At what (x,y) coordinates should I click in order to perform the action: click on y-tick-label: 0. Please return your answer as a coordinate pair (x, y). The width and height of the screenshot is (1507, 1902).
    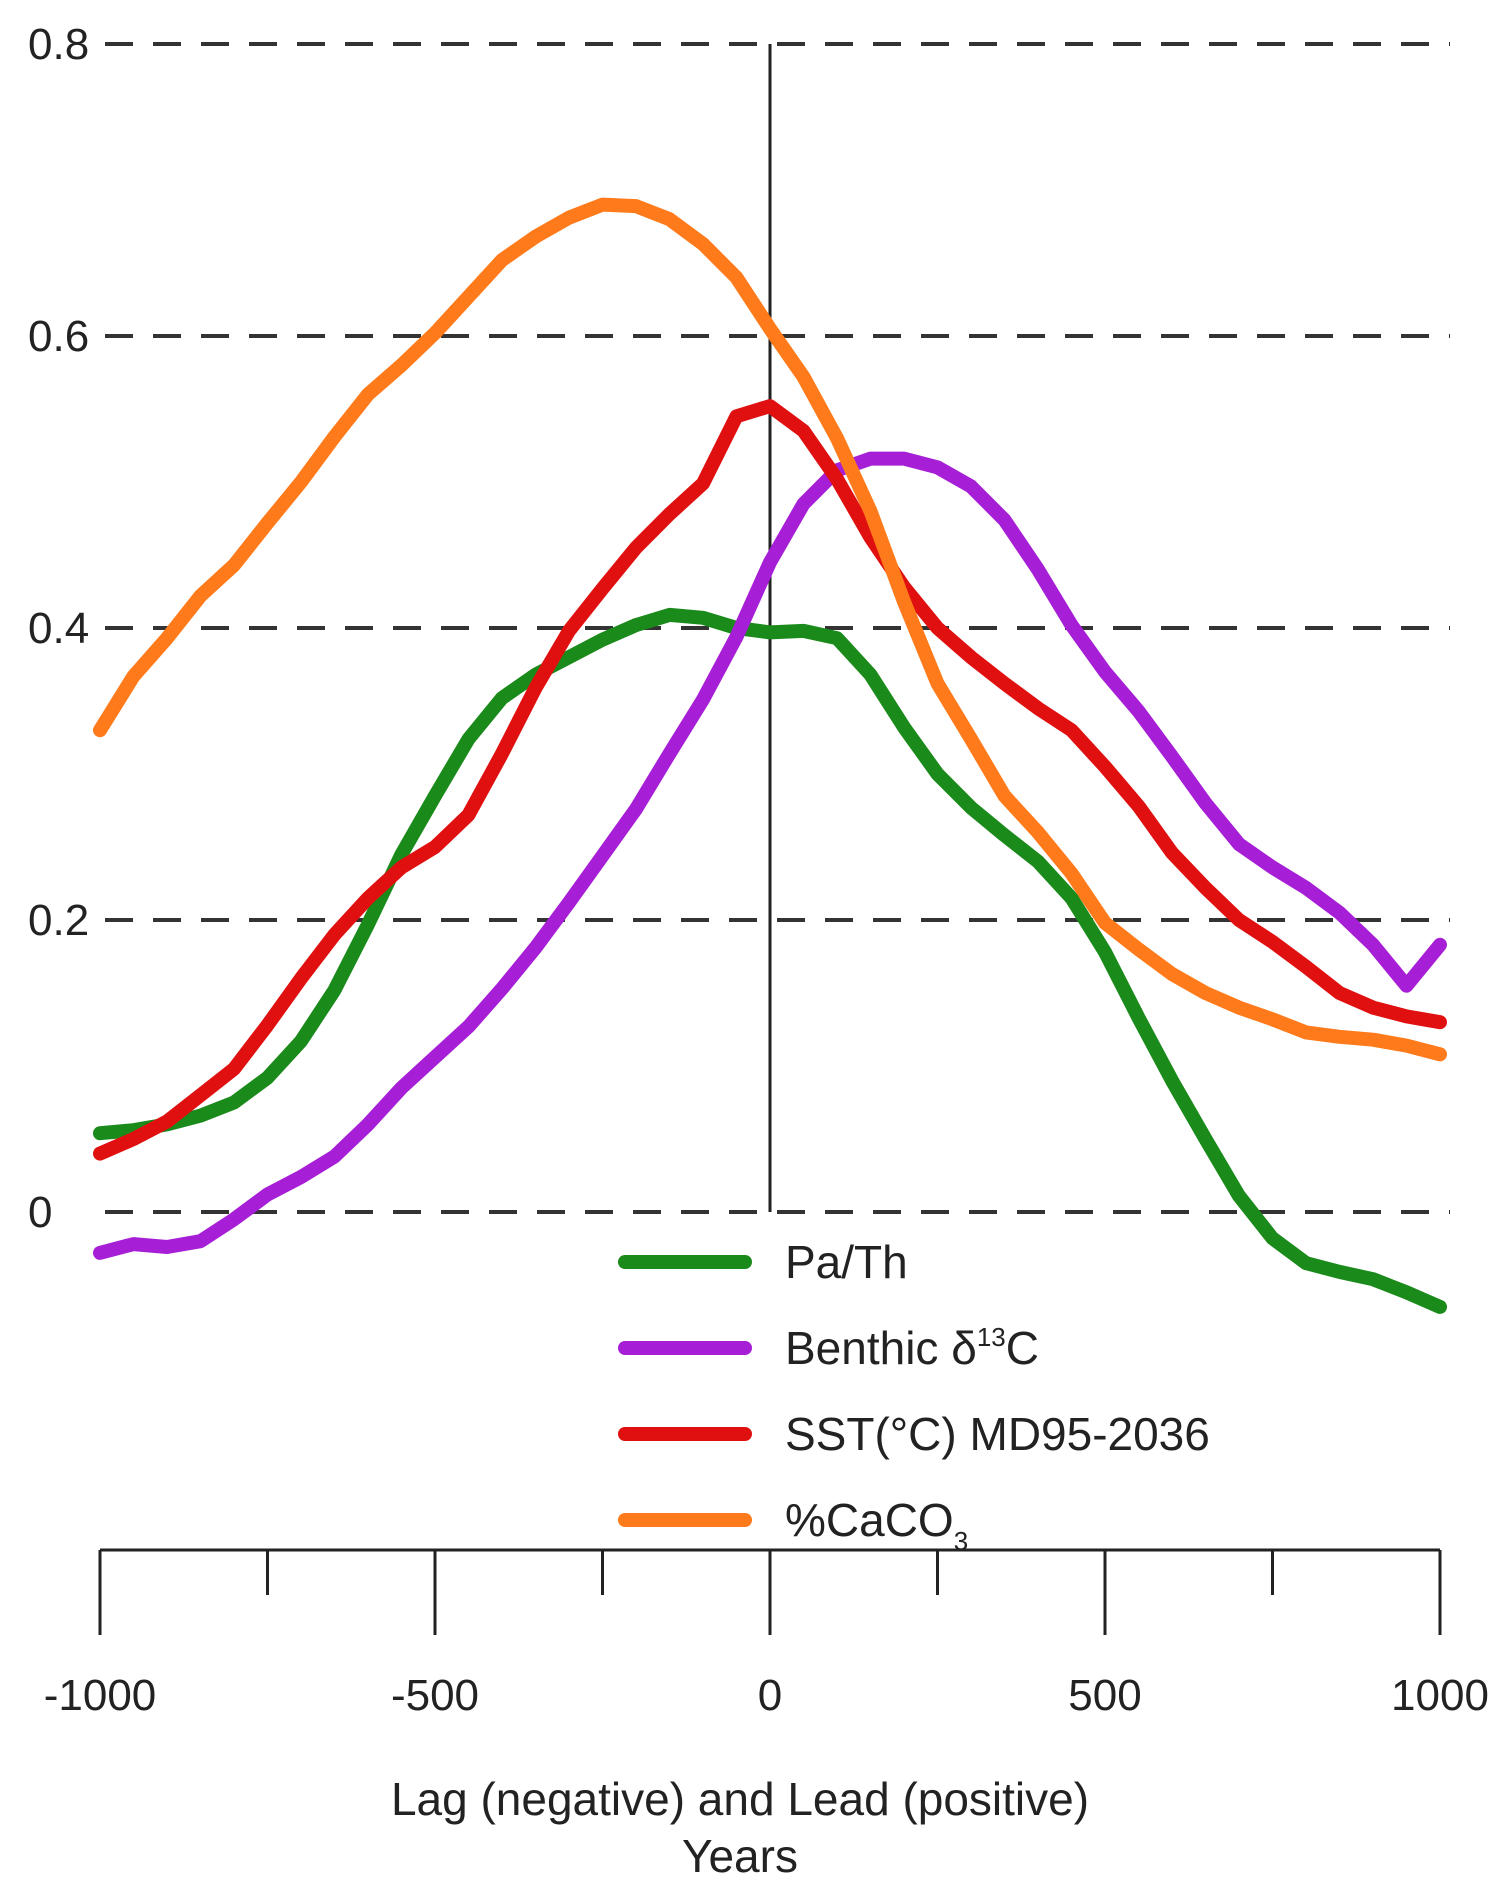
    Looking at the image, I should click on (40, 1212).